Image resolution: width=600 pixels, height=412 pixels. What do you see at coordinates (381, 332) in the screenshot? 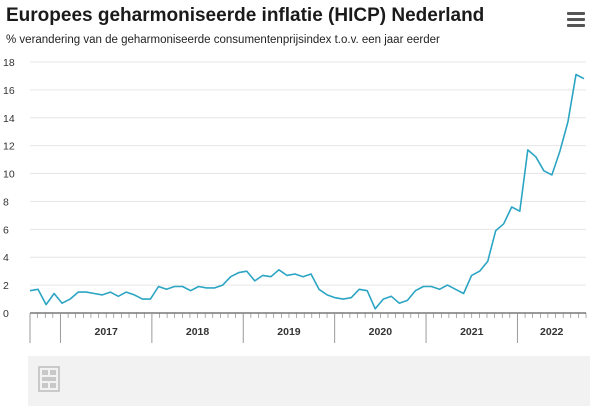
I see `x-tick-label-2020: 2020` at bounding box center [381, 332].